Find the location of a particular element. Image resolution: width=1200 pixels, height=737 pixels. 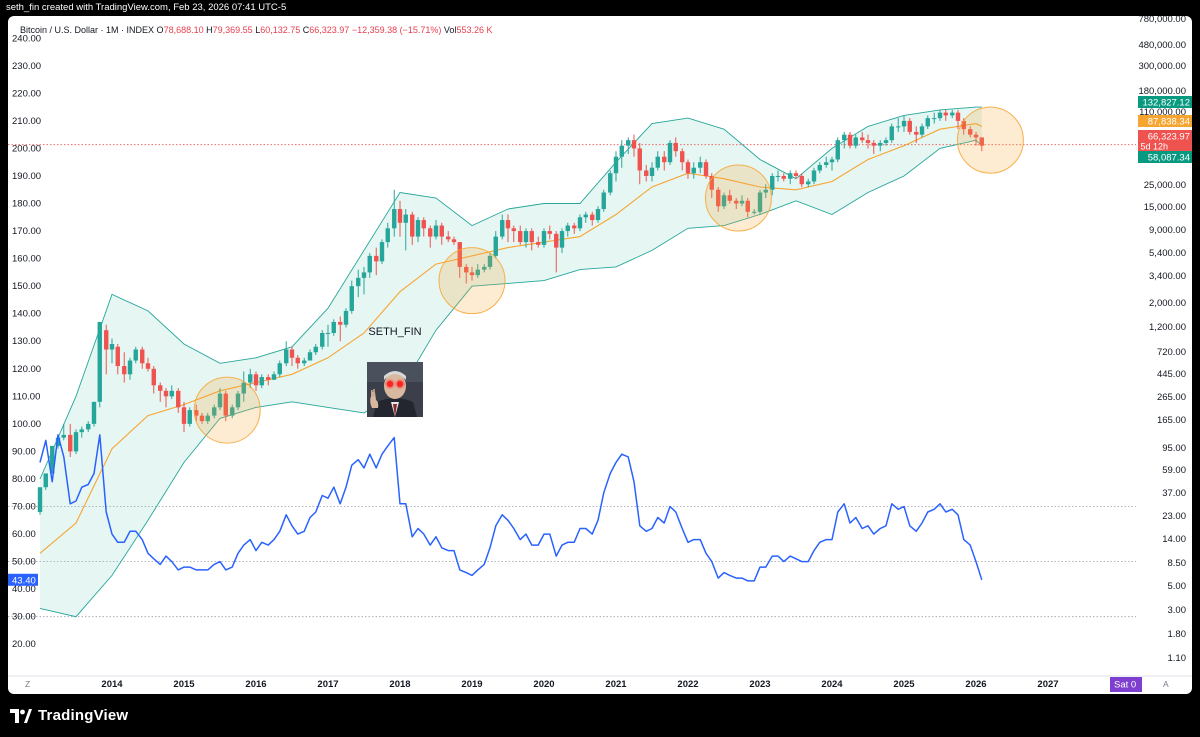

open-value: 78,688.10 is located at coordinates (183, 30).